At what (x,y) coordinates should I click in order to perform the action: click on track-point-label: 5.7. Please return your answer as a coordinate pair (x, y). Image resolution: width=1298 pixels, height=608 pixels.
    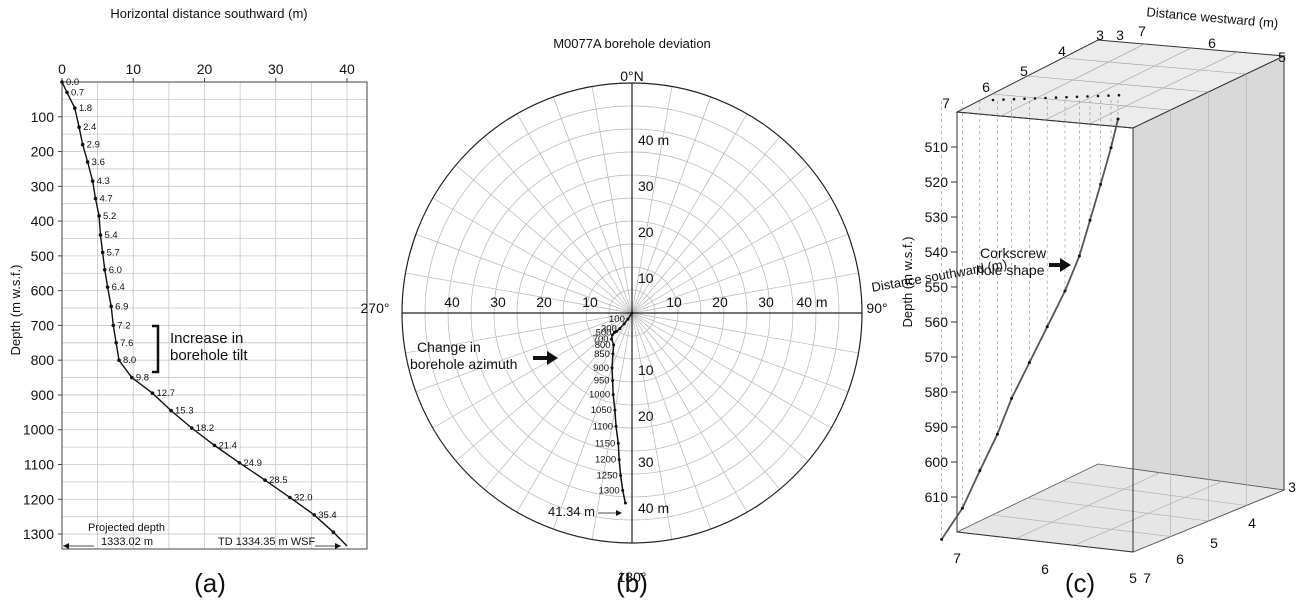
    Looking at the image, I should click on (113, 252).